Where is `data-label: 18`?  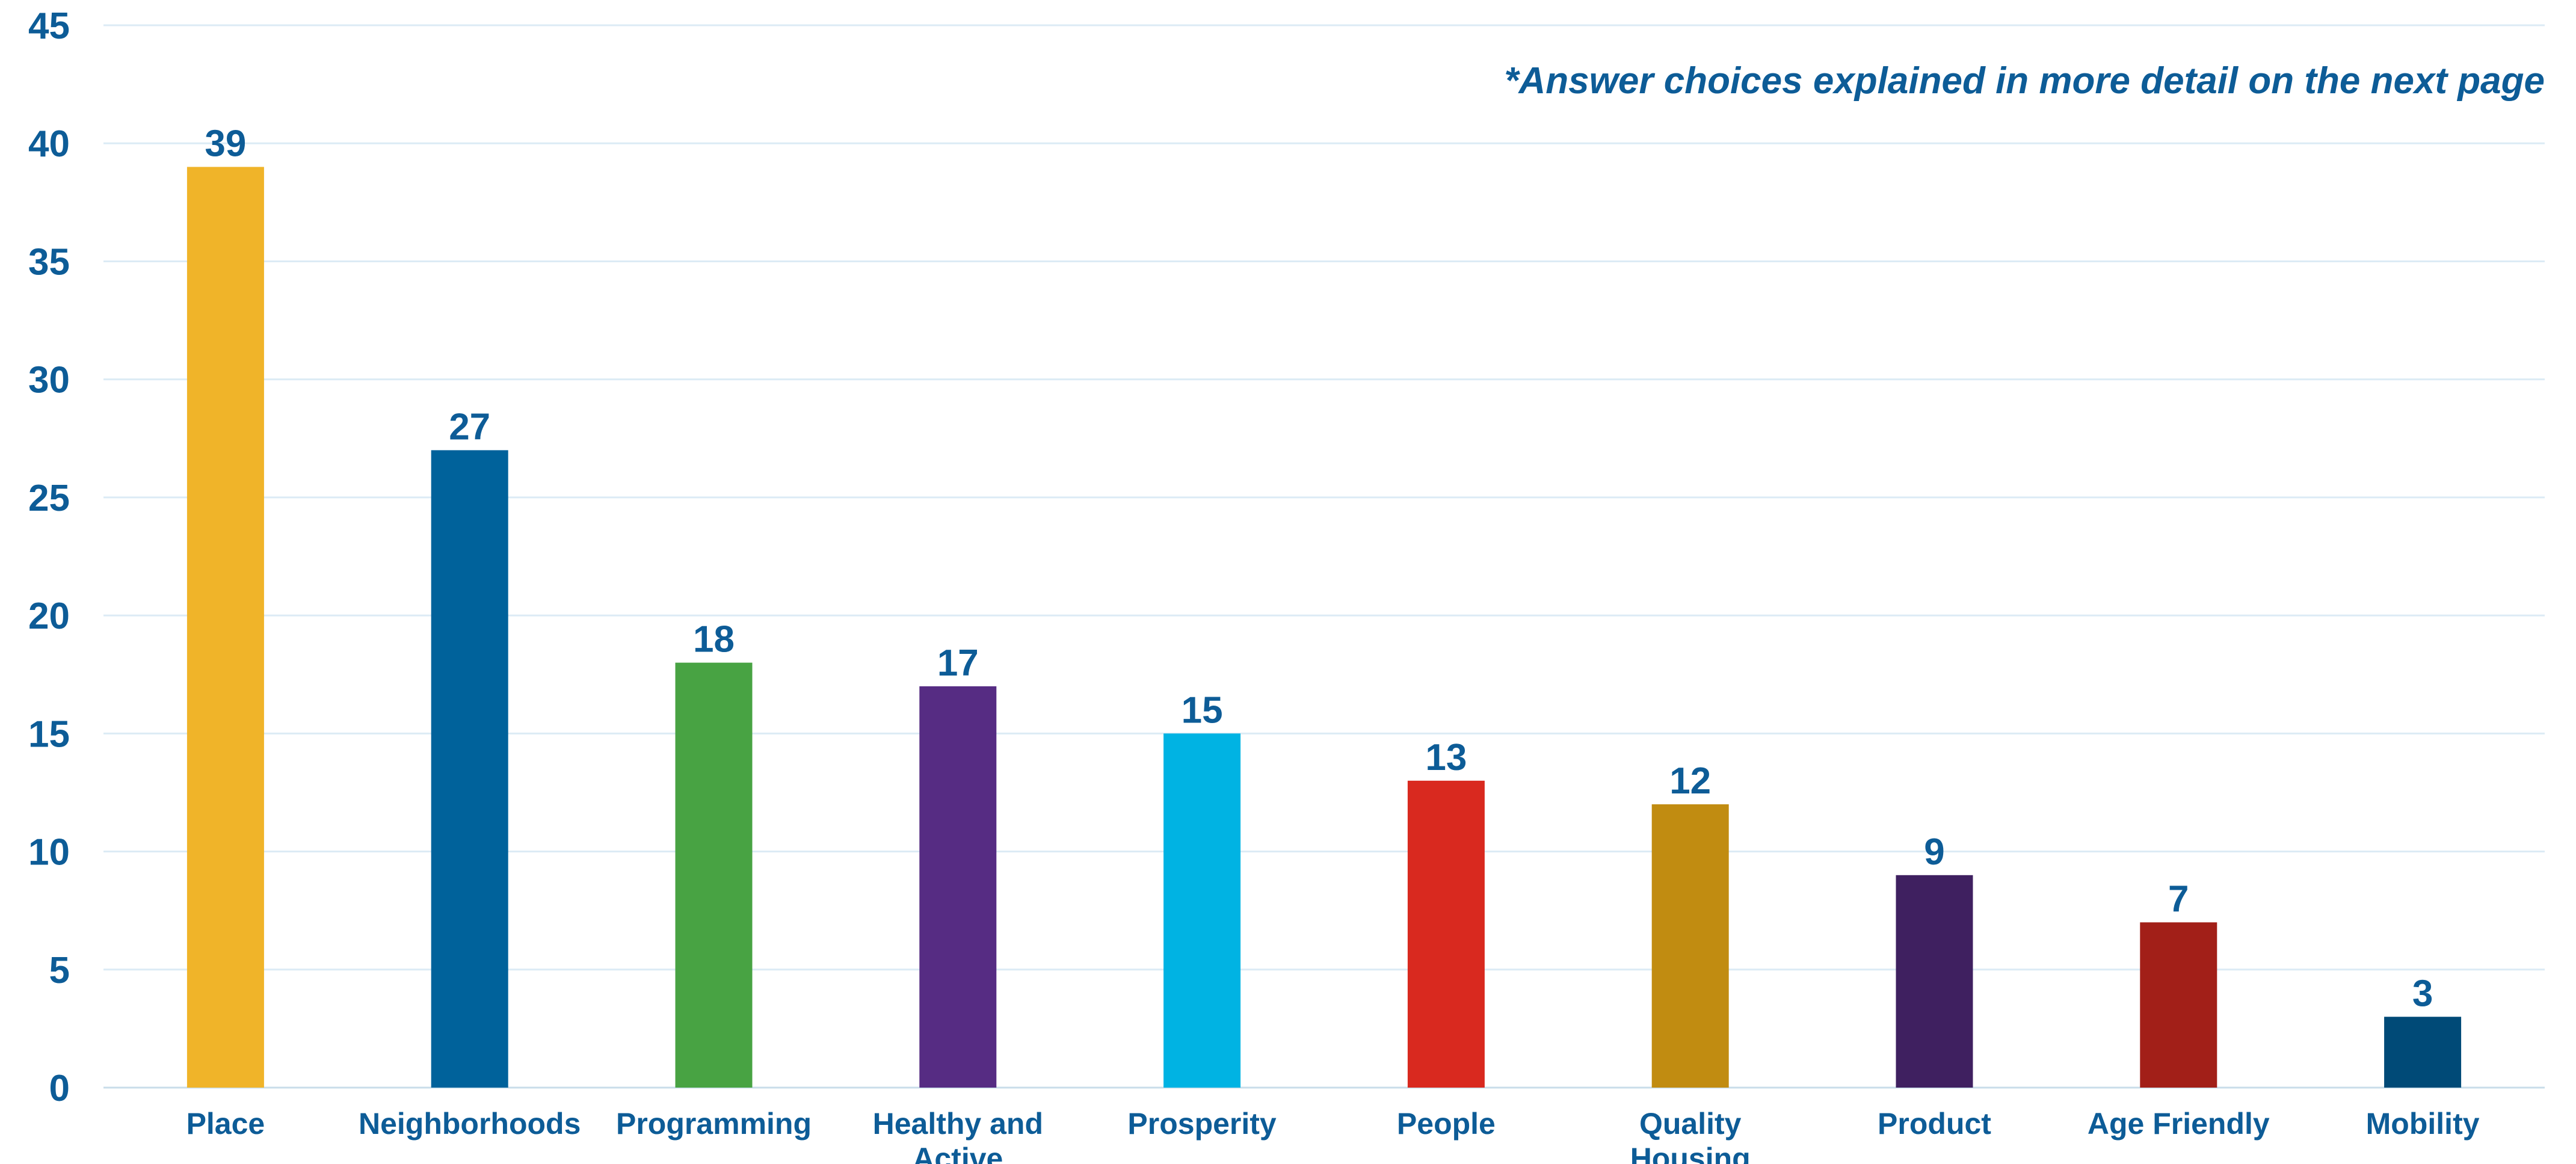
data-label: 18 is located at coordinates (714, 640).